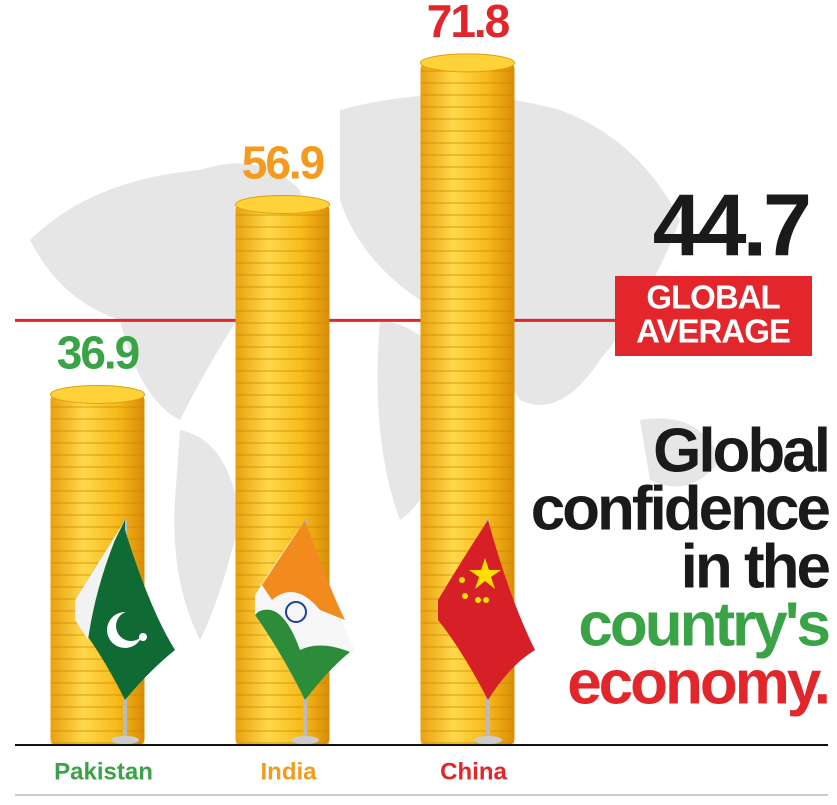  I want to click on category-label: Pakistan, so click(103, 771).